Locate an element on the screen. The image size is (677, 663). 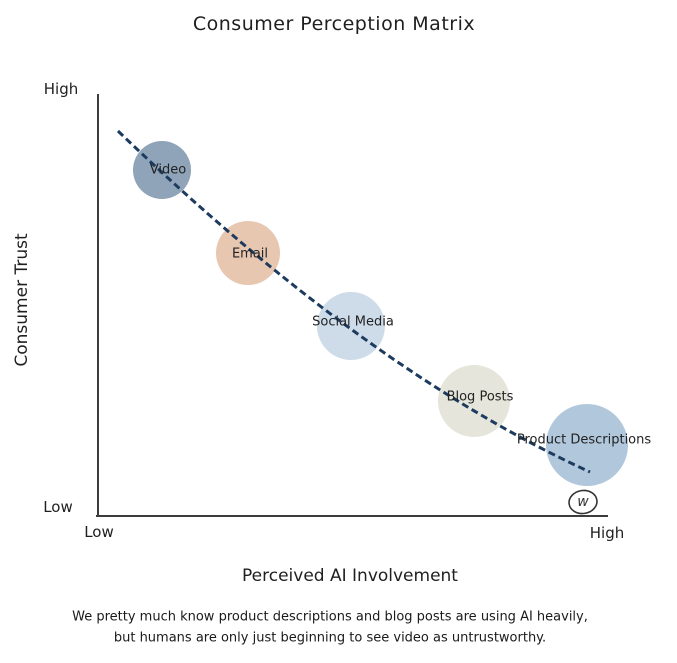
bubble-label-video: Video is located at coordinates (168, 170).